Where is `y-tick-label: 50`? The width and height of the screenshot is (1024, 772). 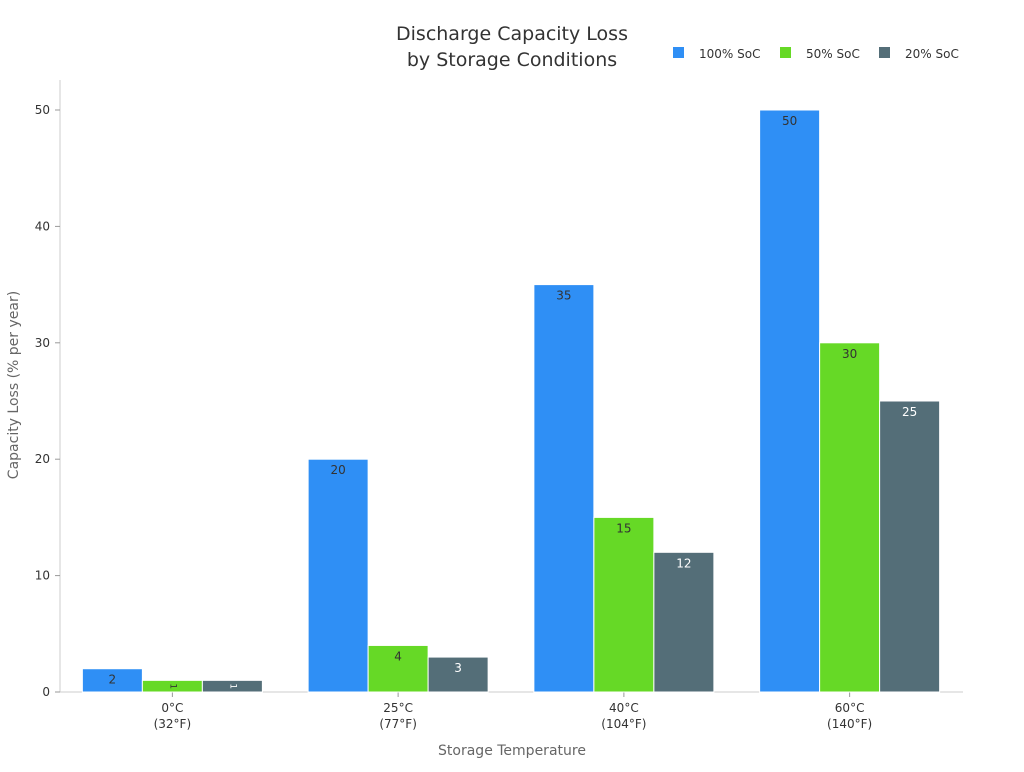 y-tick-label: 50 is located at coordinates (42, 110).